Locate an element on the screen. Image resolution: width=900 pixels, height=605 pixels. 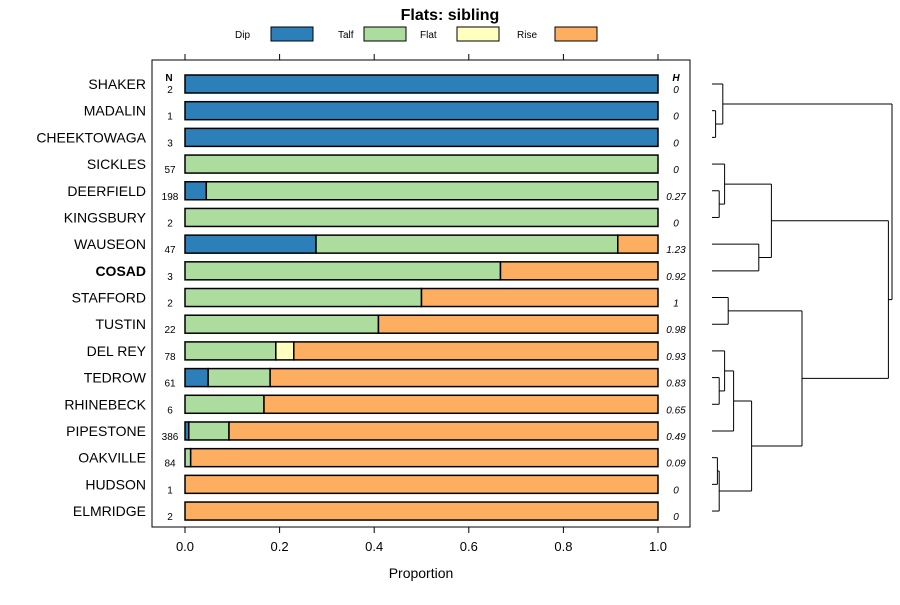
n-header: N is located at coordinates (168, 78).